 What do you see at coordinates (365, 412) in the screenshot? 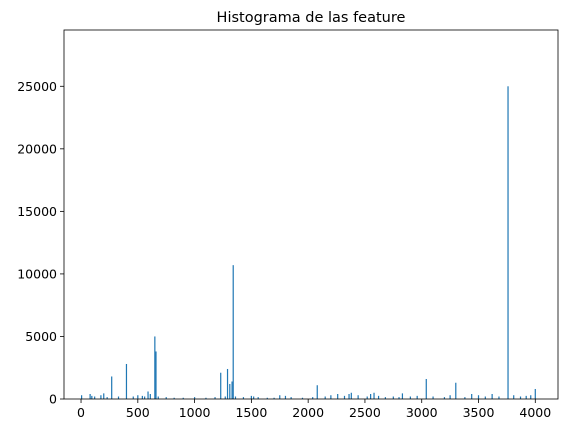
I see `x-tick-label: 2500` at bounding box center [365, 412].